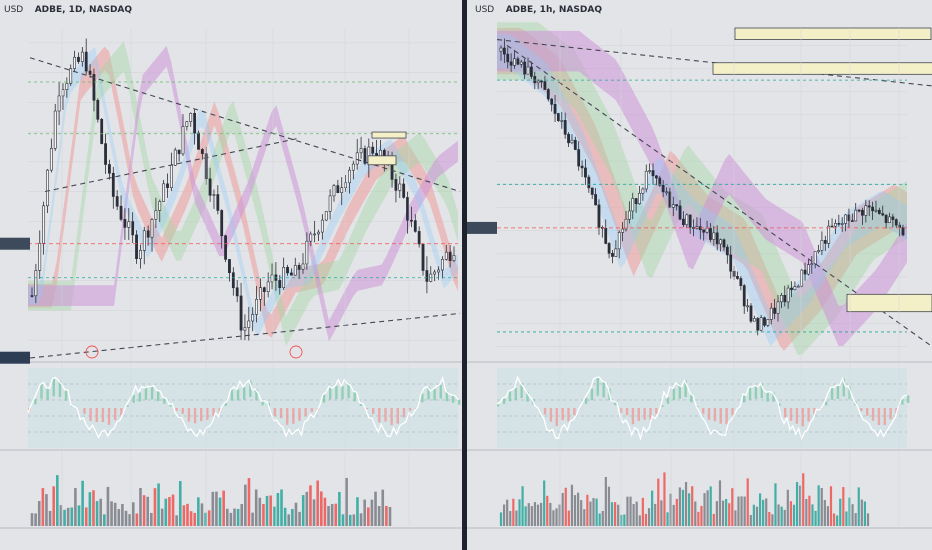 The width and height of the screenshot is (932, 550). What do you see at coordinates (245, 335) in the screenshot?
I see `trendline` at bounding box center [245, 335].